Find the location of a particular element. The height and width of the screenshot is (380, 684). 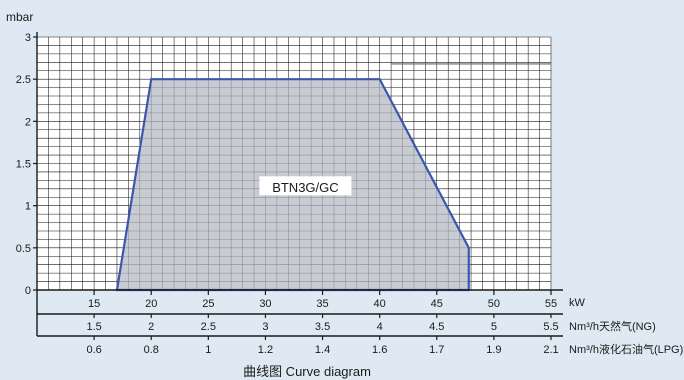

secondary-lpg-tick-label: 2.1 is located at coordinates (550, 350).